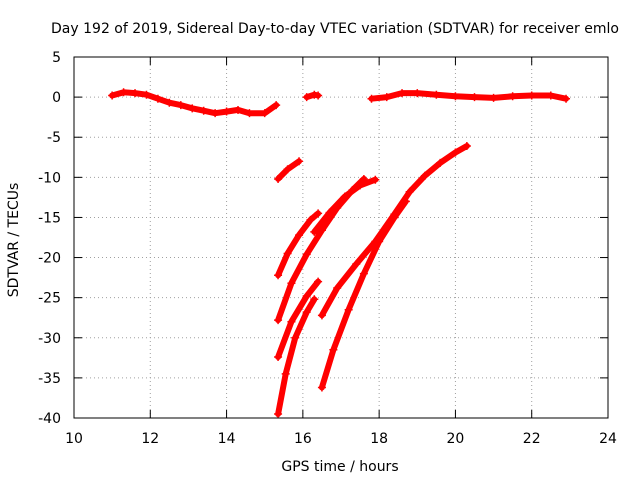 This screenshot has height=480, width=640. What do you see at coordinates (49, 299) in the screenshot?
I see `y-tick-label: -25` at bounding box center [49, 299].